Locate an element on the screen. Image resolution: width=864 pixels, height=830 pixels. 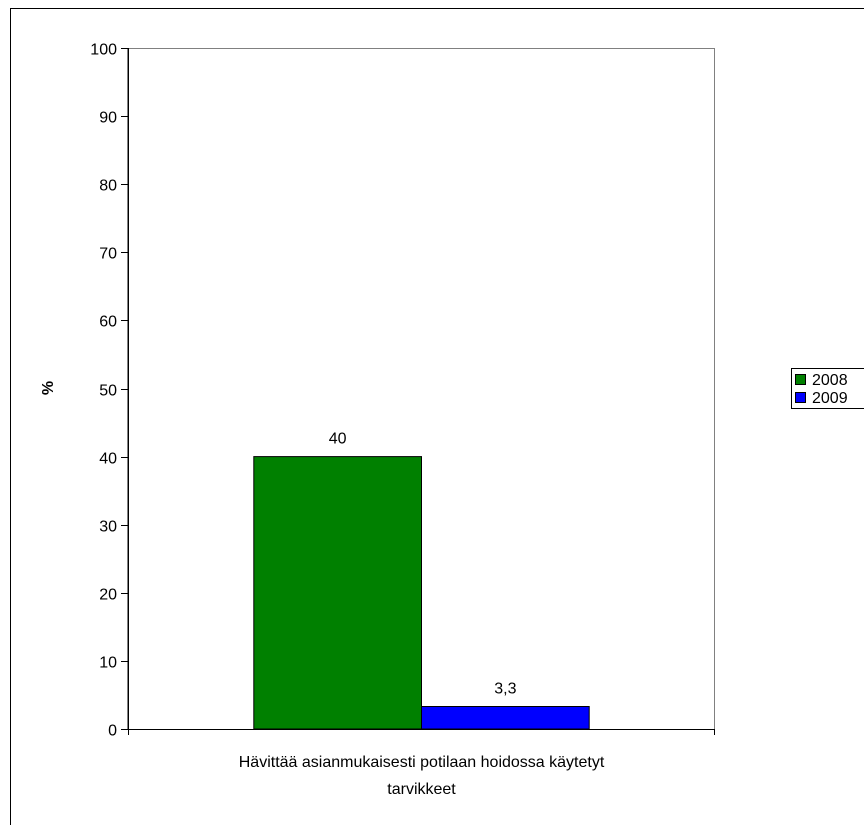
legend-label: 2008 is located at coordinates (830, 380).